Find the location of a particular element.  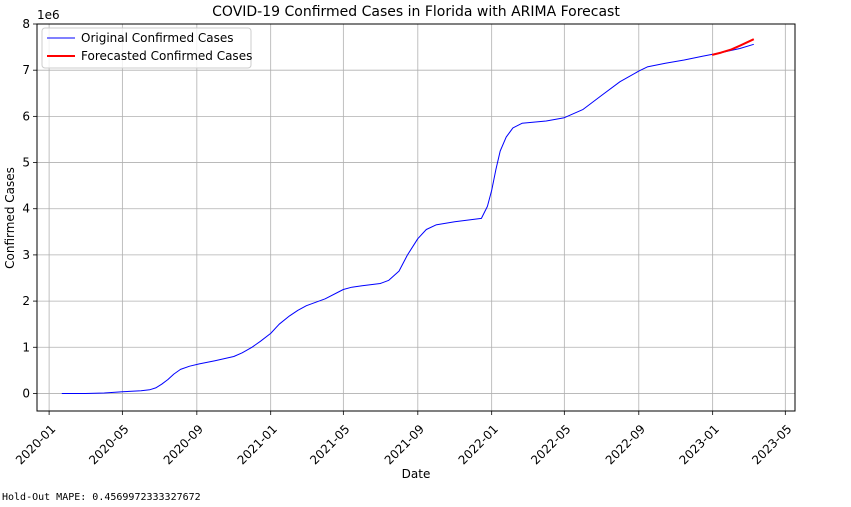

x-tick-label: 2021-05 is located at coordinates (329, 444).